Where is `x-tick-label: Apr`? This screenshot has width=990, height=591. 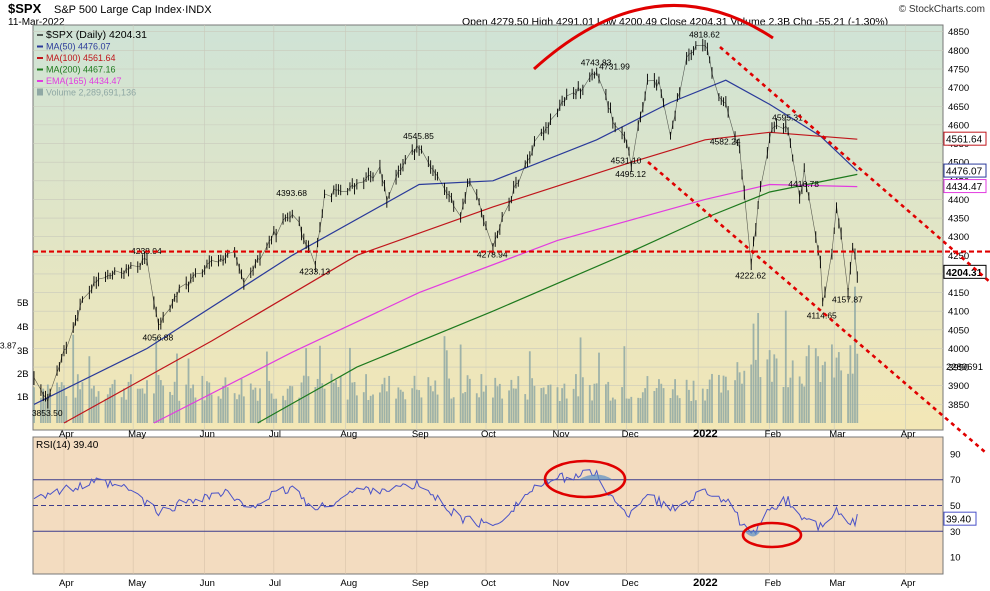
x-tick-label: Apr is located at coordinates (908, 434).